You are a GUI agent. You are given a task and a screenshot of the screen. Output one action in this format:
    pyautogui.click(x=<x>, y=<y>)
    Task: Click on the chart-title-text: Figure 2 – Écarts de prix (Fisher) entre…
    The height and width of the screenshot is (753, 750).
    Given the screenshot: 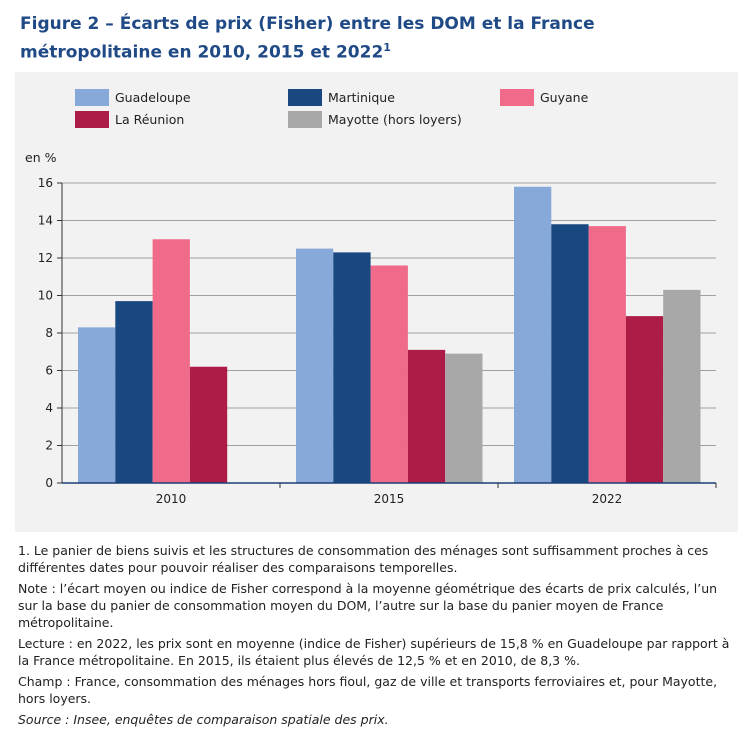 What is the action you would take?
    pyautogui.click(x=307, y=38)
    